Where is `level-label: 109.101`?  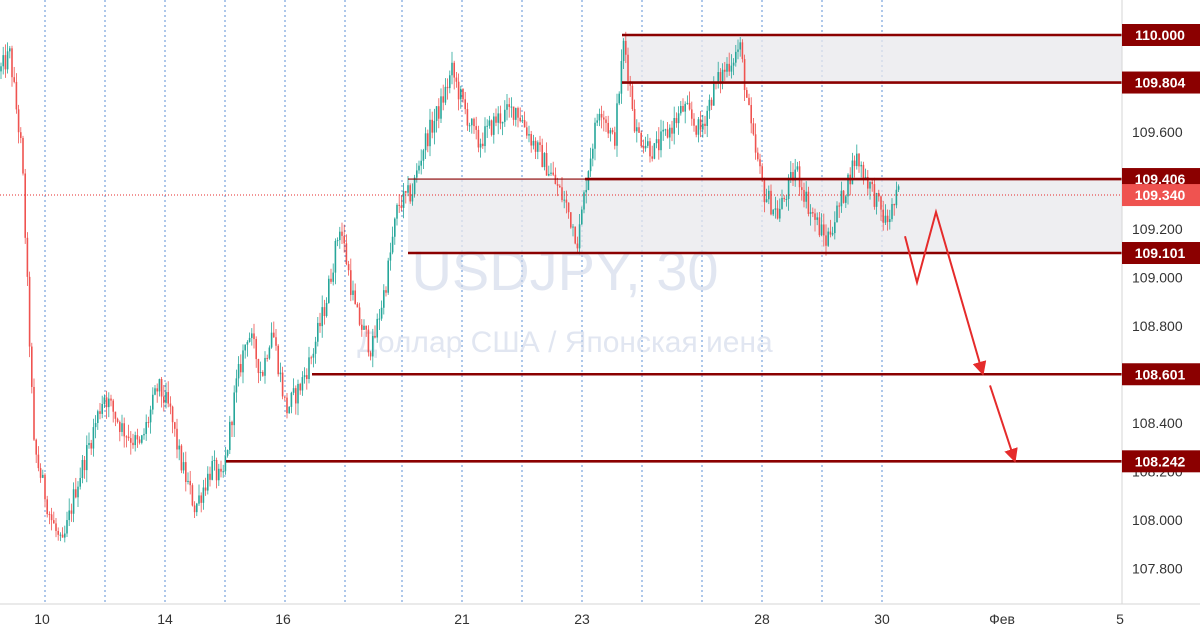
level-label: 109.101 is located at coordinates (1160, 253).